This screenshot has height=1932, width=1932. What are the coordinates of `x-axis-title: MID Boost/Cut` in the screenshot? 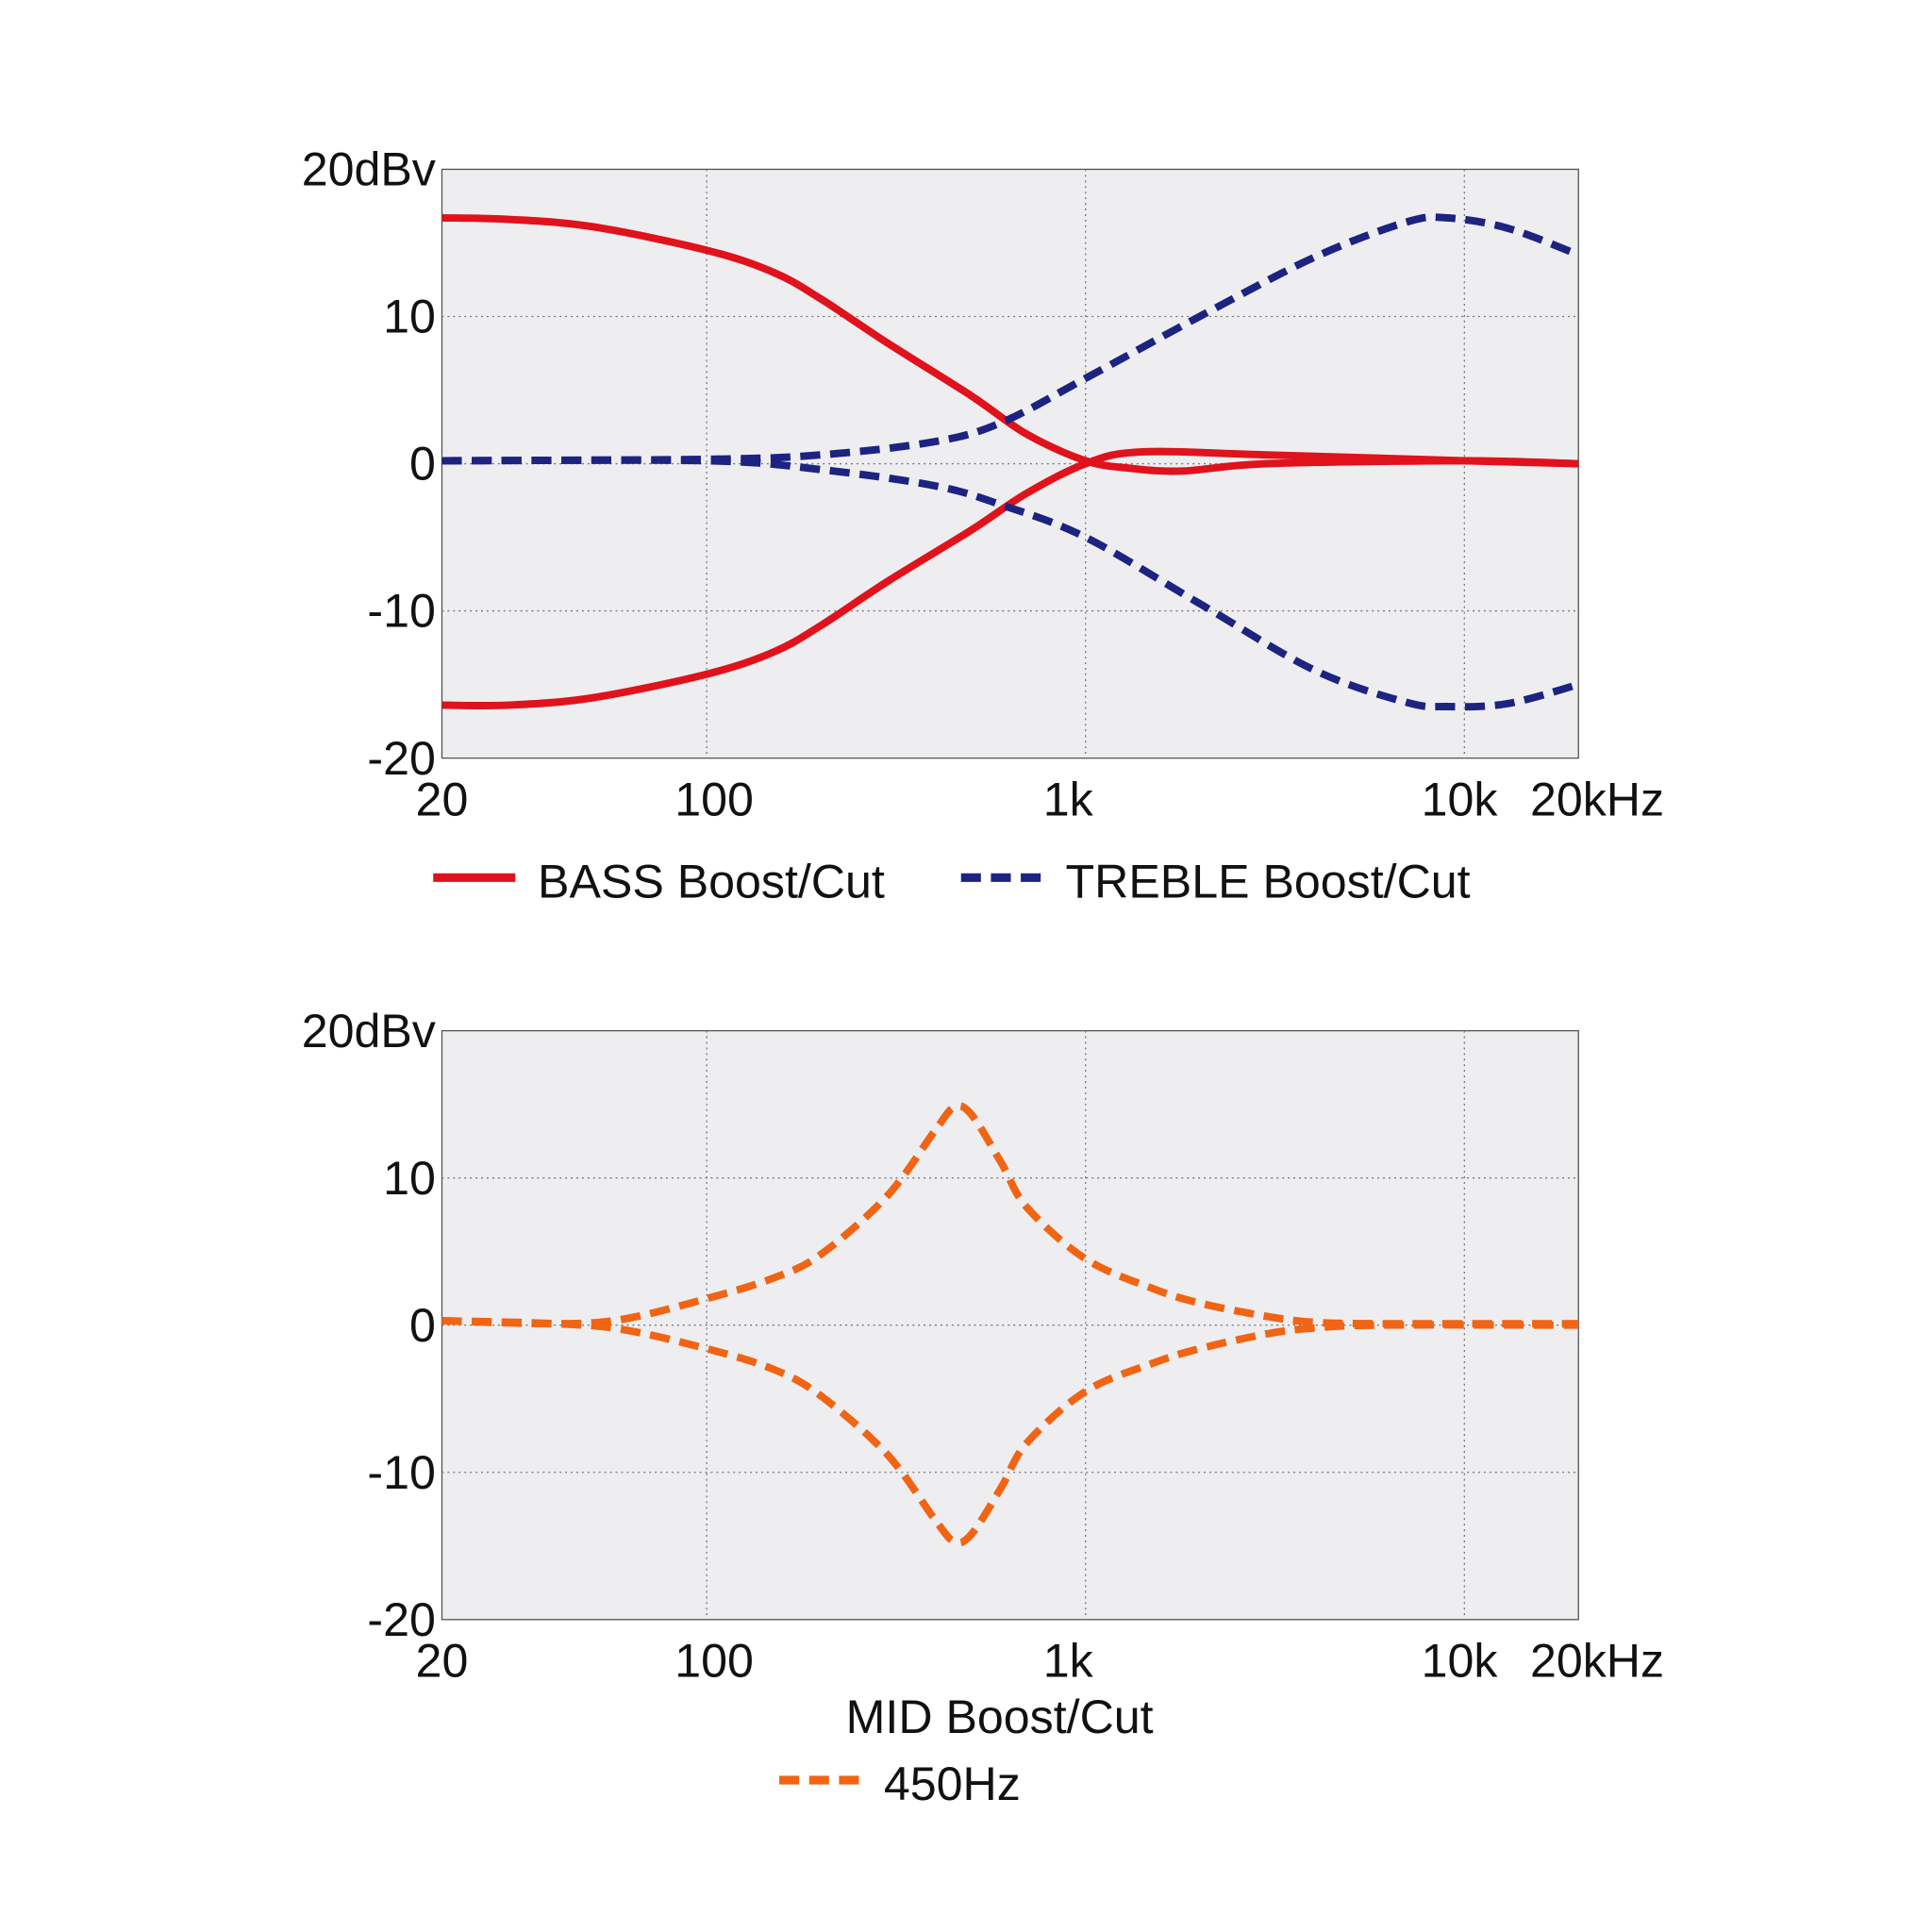 It's located at (1000, 1716).